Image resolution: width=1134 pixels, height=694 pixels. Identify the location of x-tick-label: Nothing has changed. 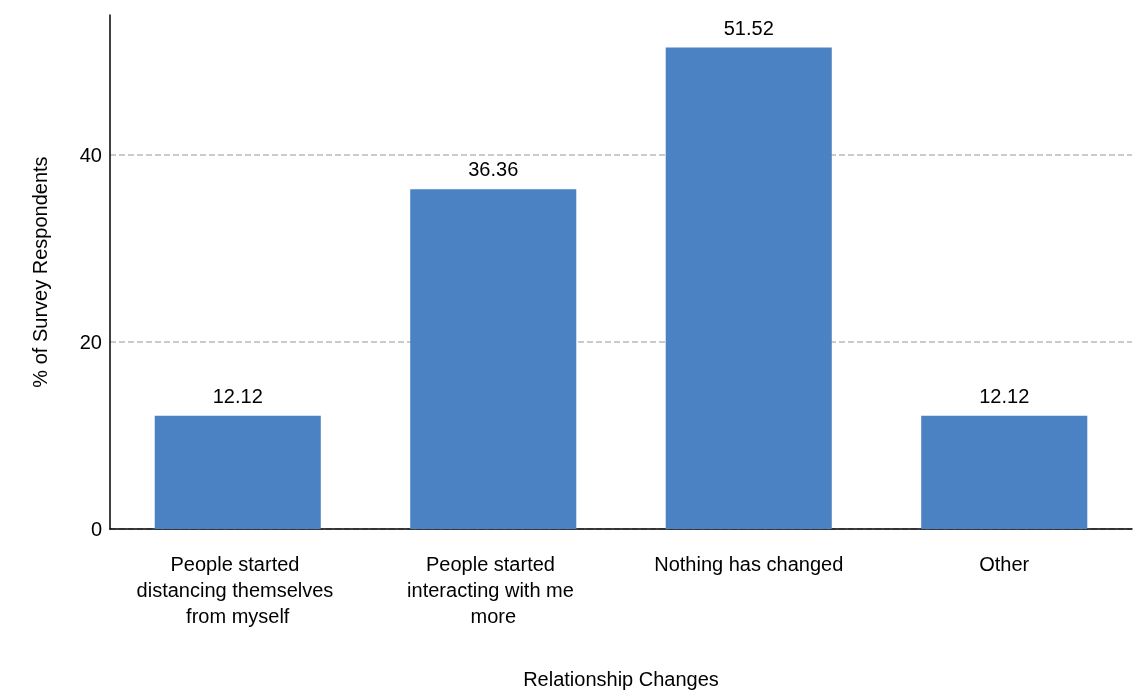
(749, 564).